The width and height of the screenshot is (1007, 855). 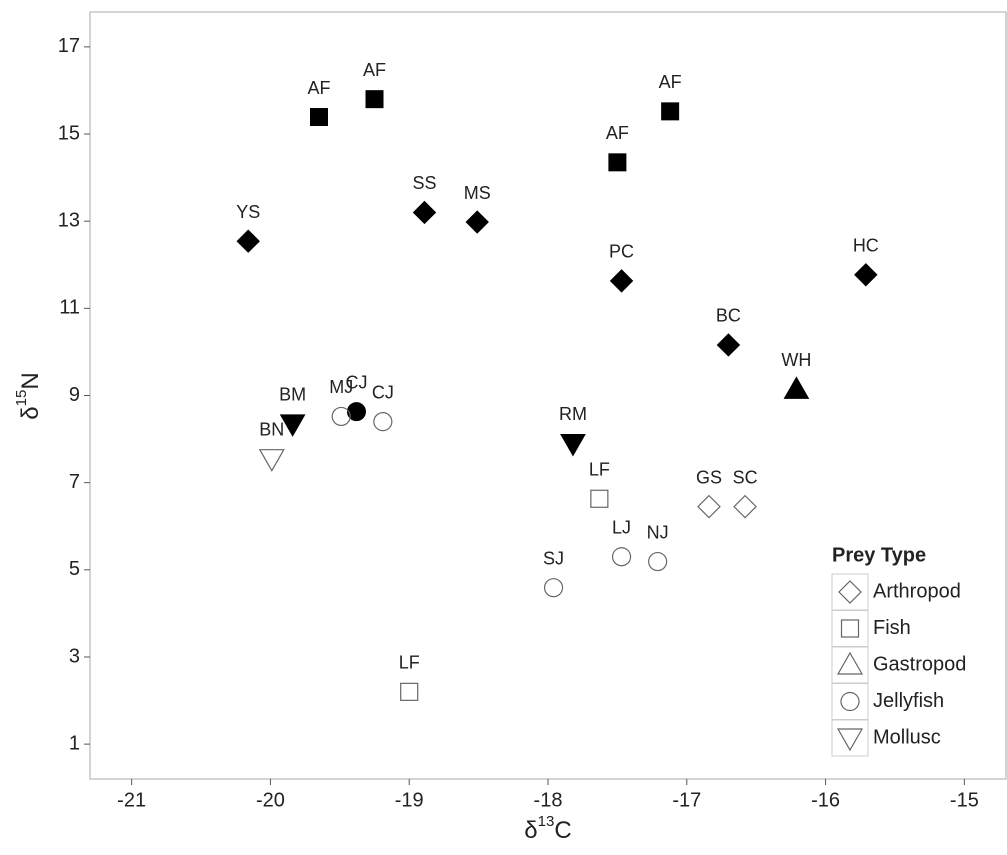 I want to click on point-label: YS, so click(x=248, y=212).